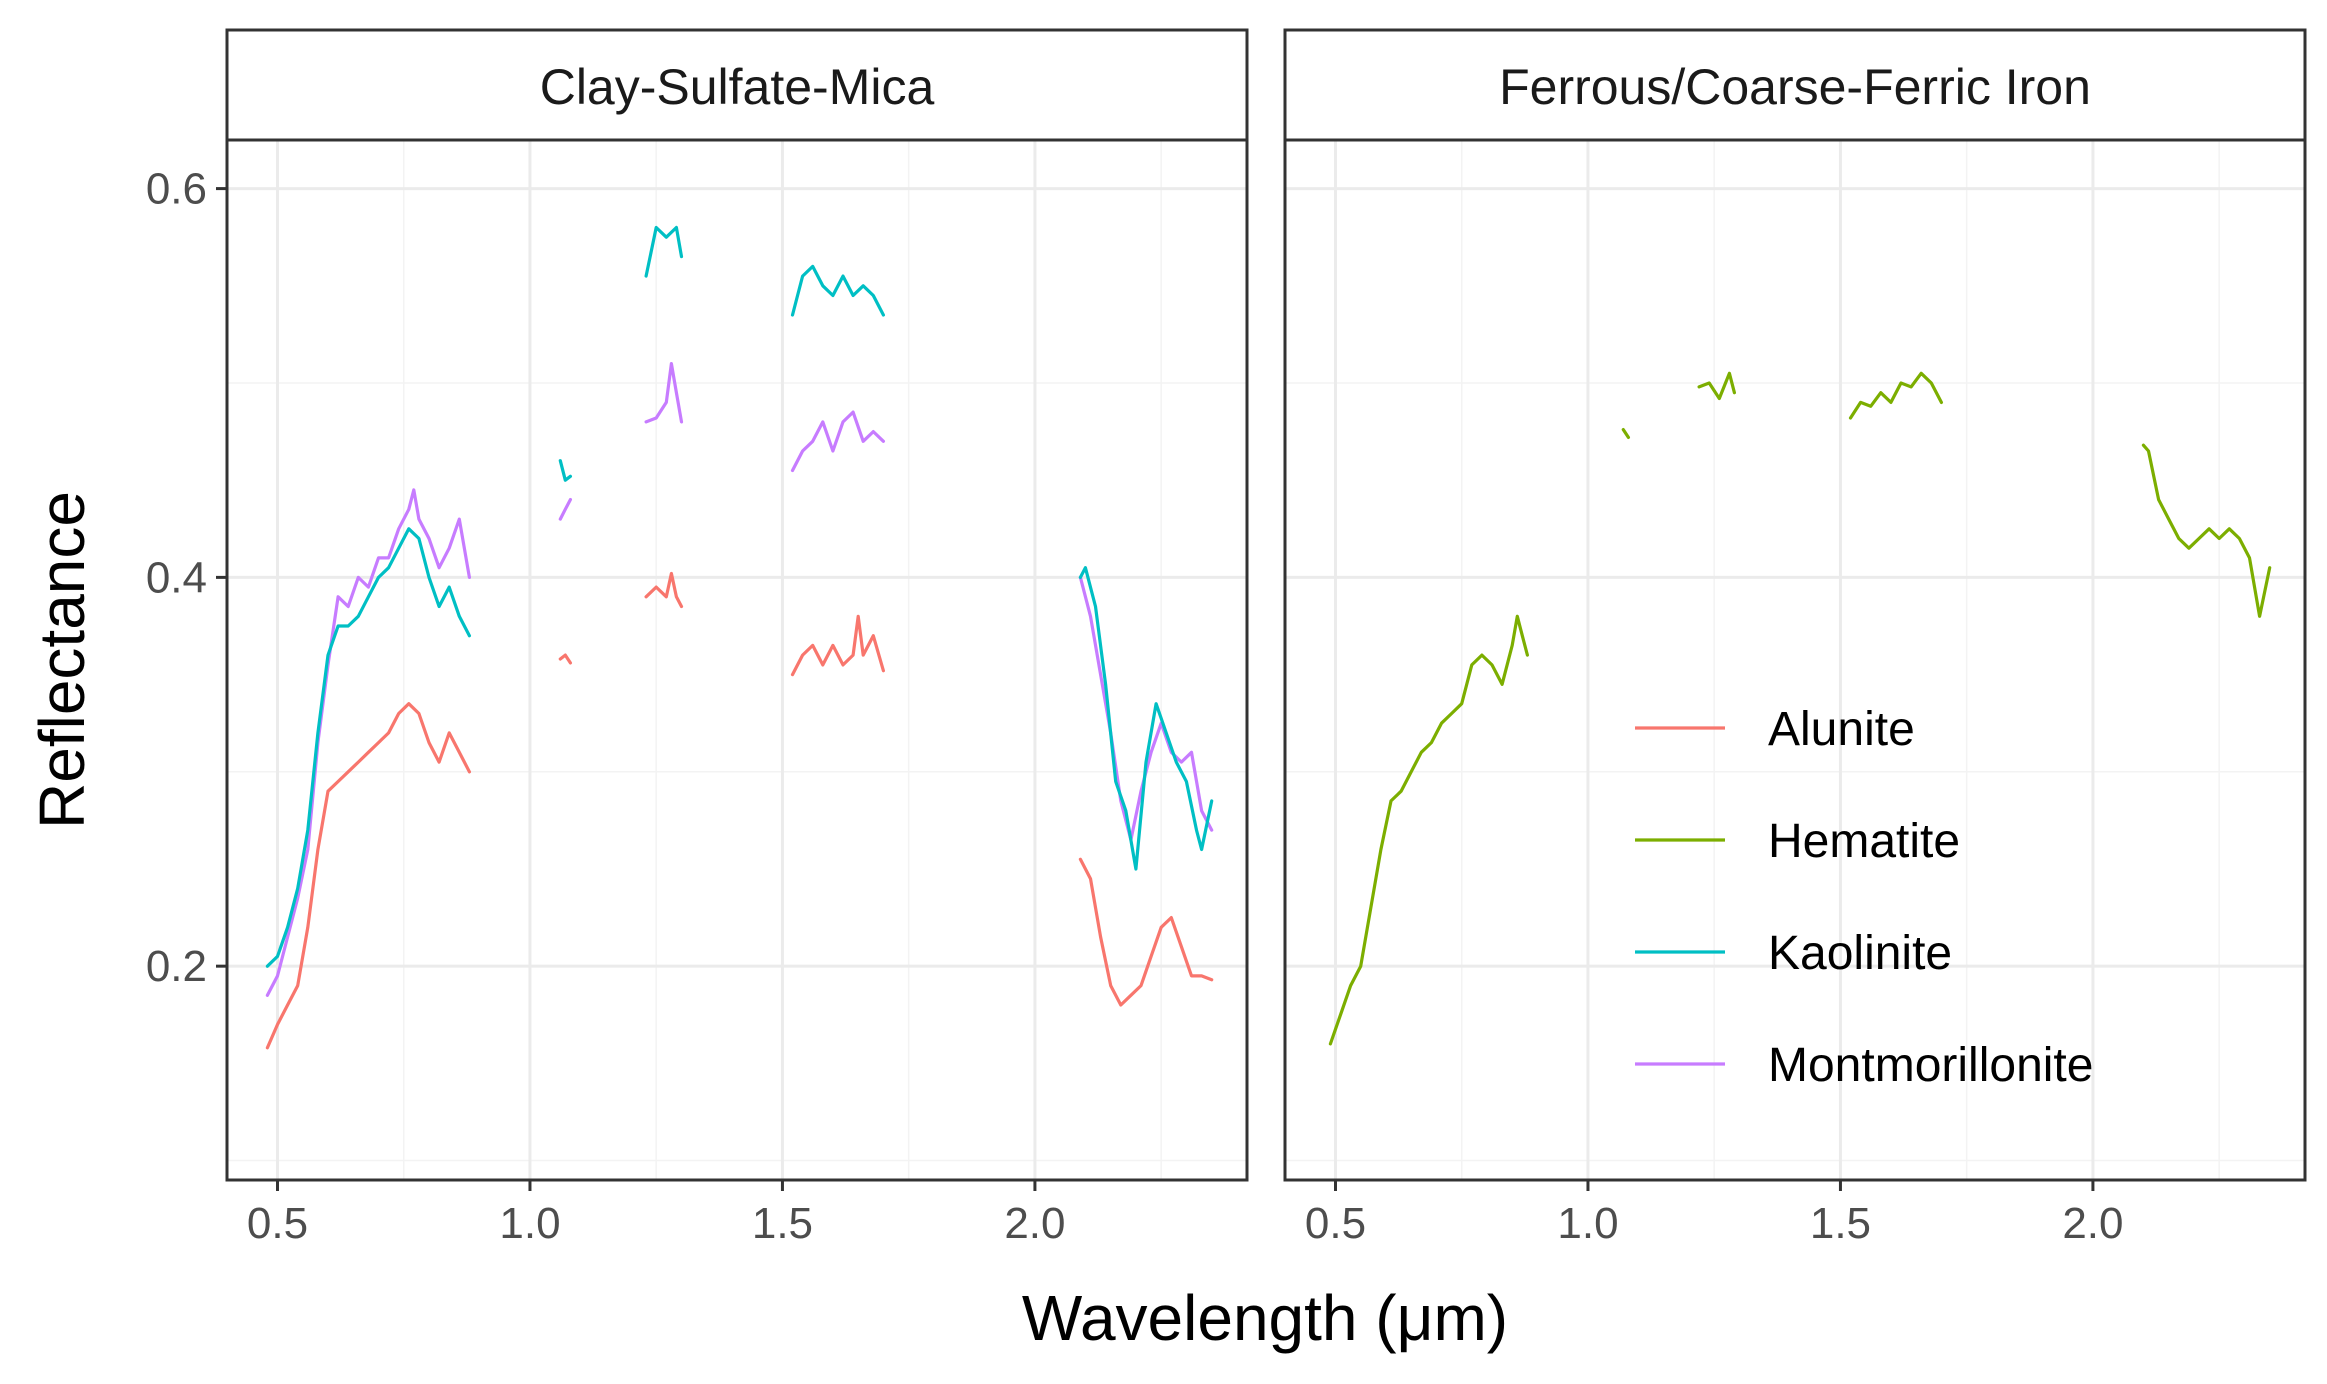  I want to click on y-axis-title: Reflectance, so click(62, 660).